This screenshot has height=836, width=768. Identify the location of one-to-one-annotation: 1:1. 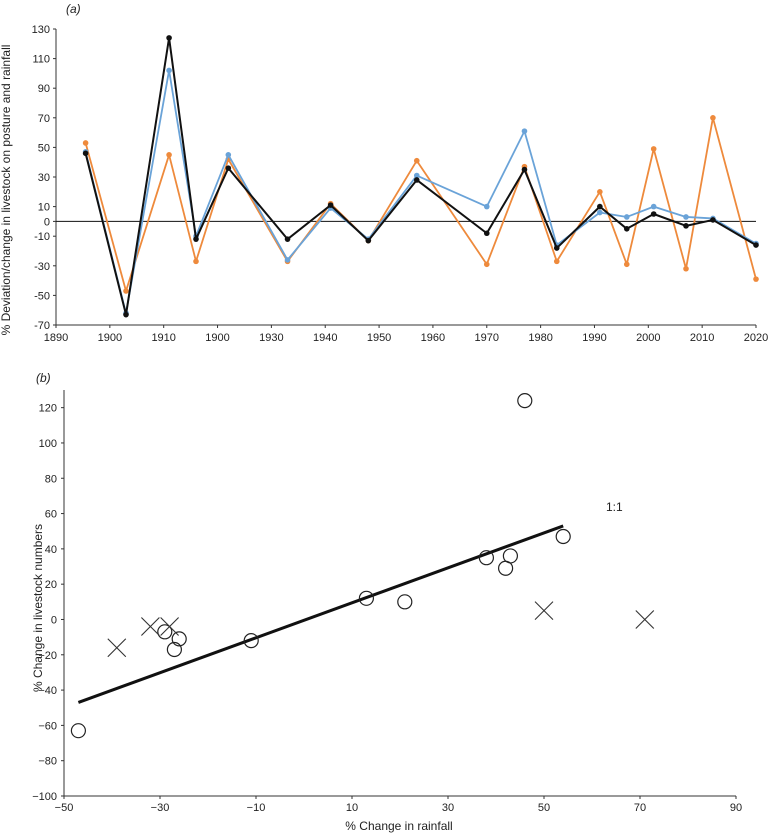
(614, 507).